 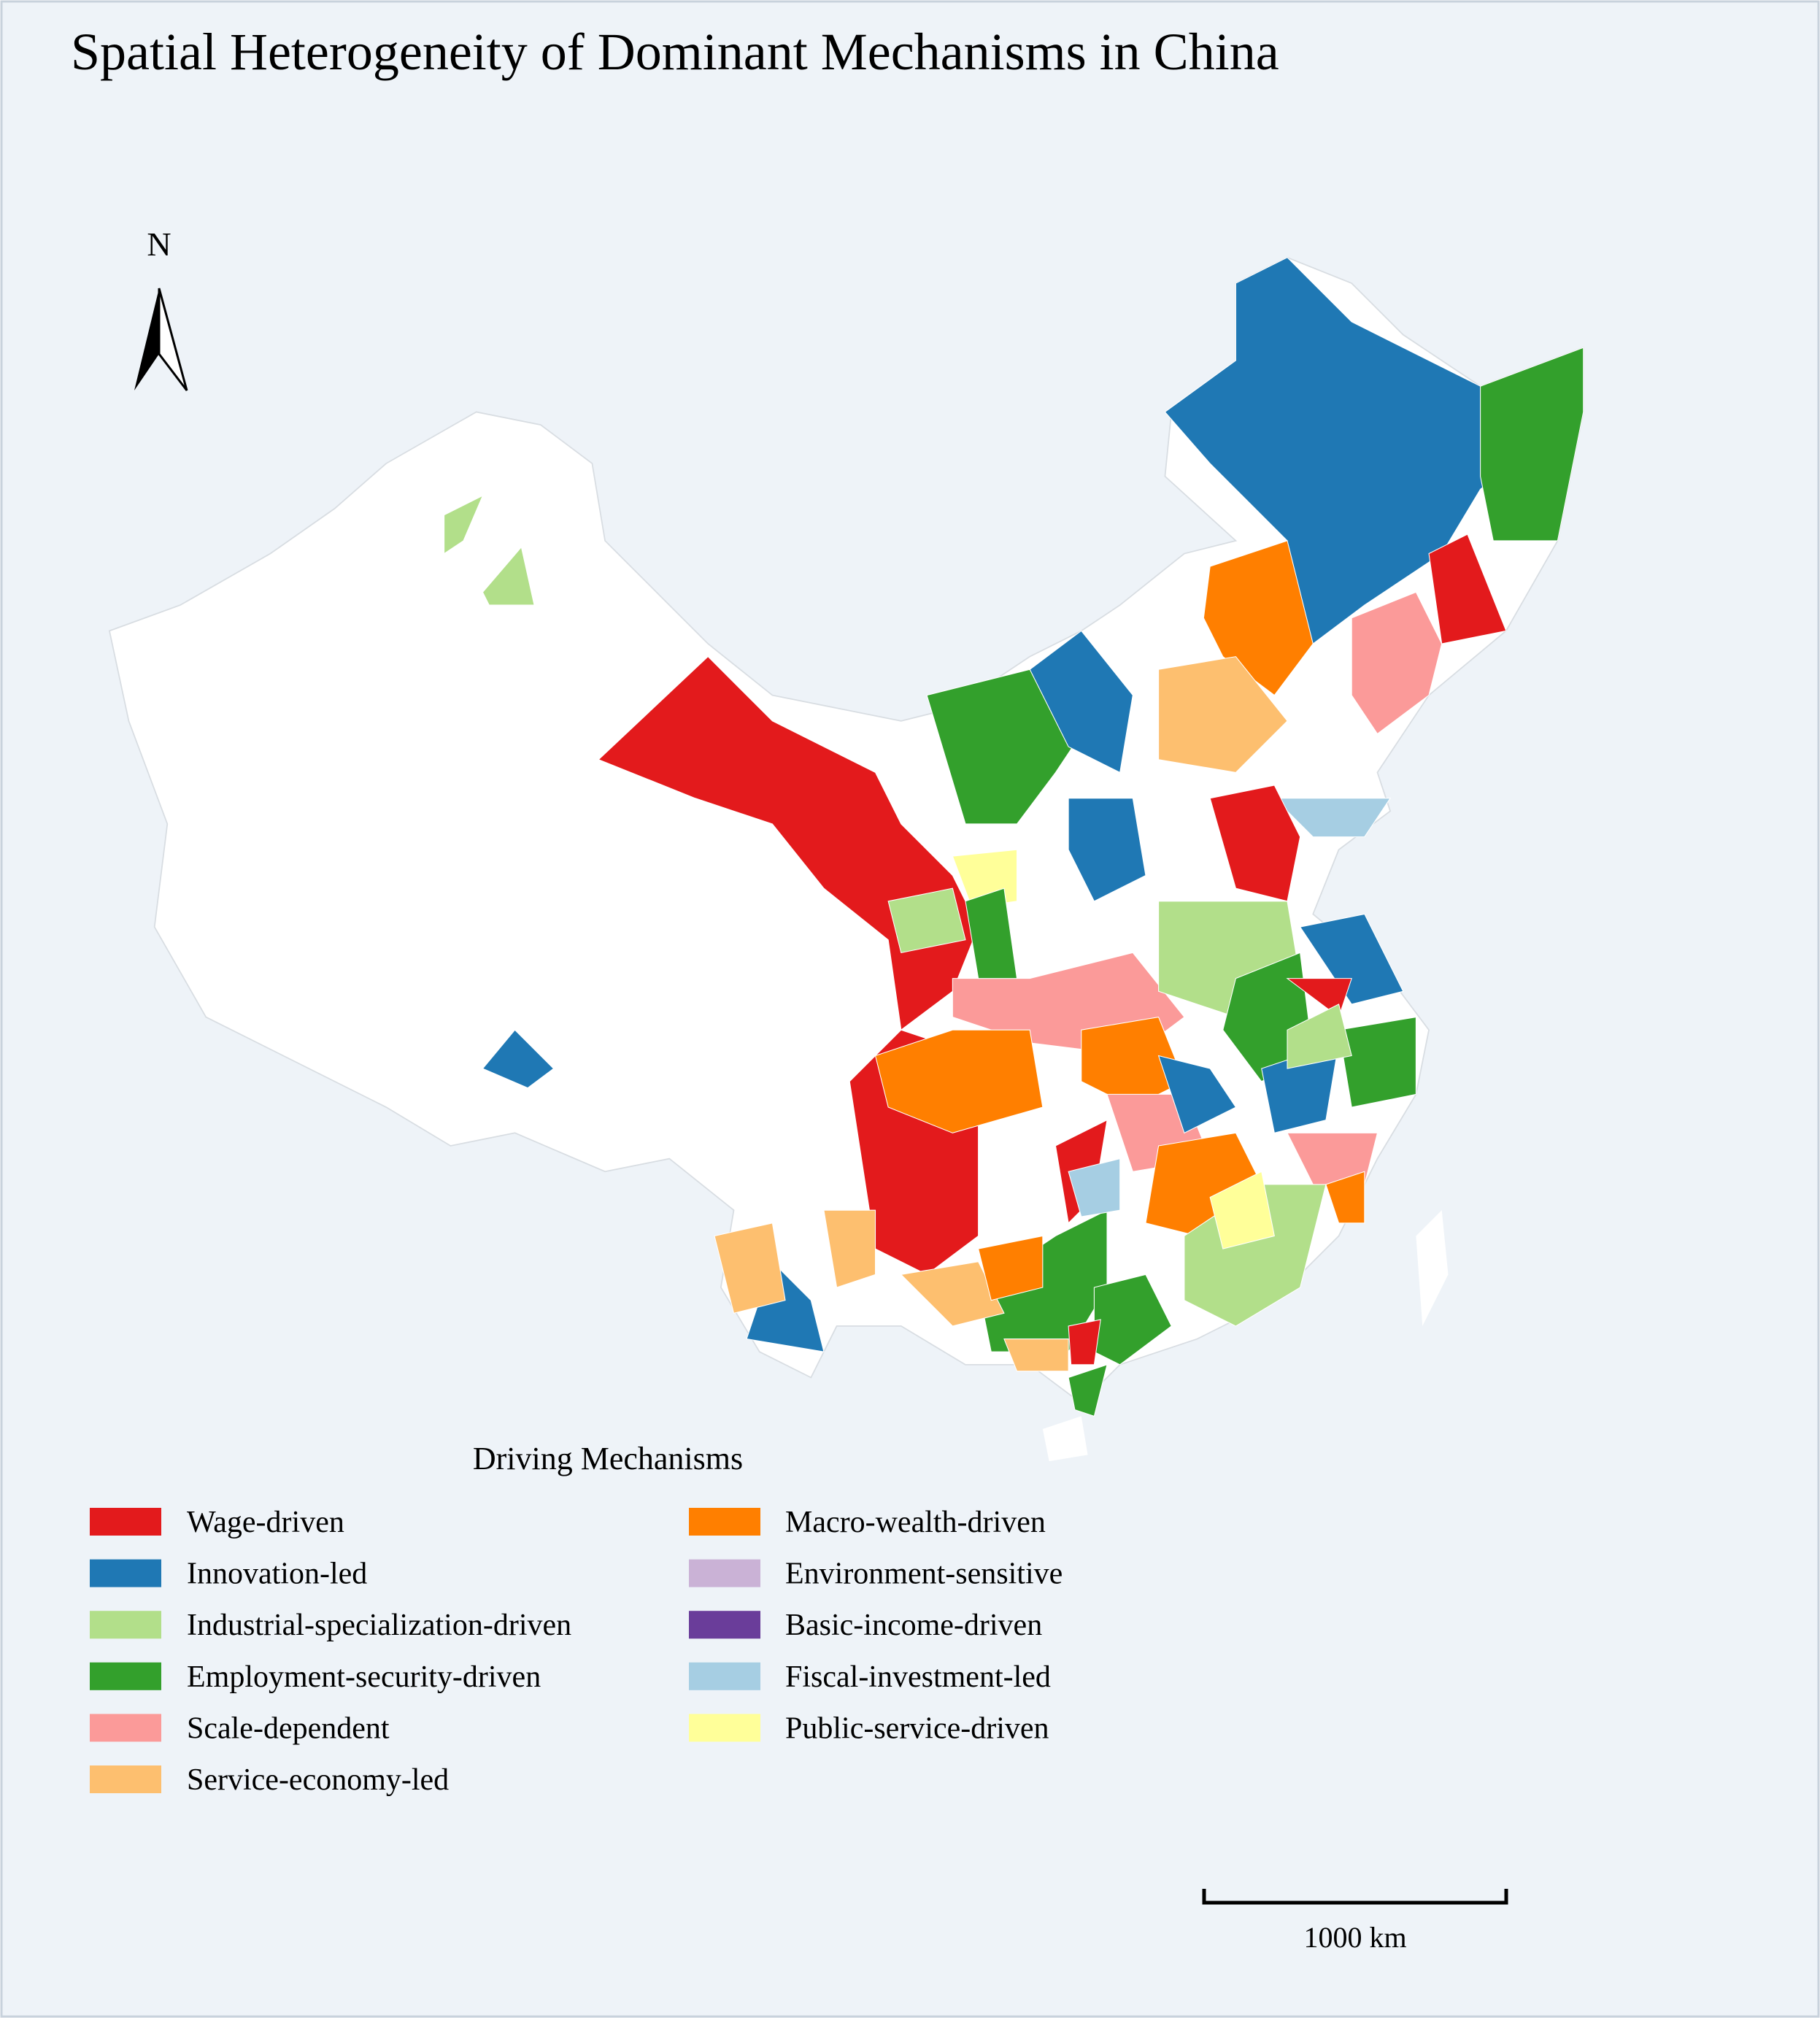 What do you see at coordinates (161, 339) in the screenshot?
I see `north-arrow` at bounding box center [161, 339].